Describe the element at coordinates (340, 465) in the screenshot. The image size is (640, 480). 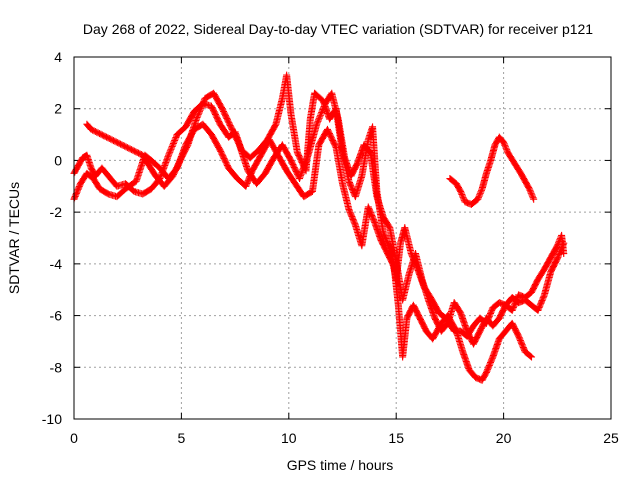
I see `x-axis-label: GPS time / hours` at that location.